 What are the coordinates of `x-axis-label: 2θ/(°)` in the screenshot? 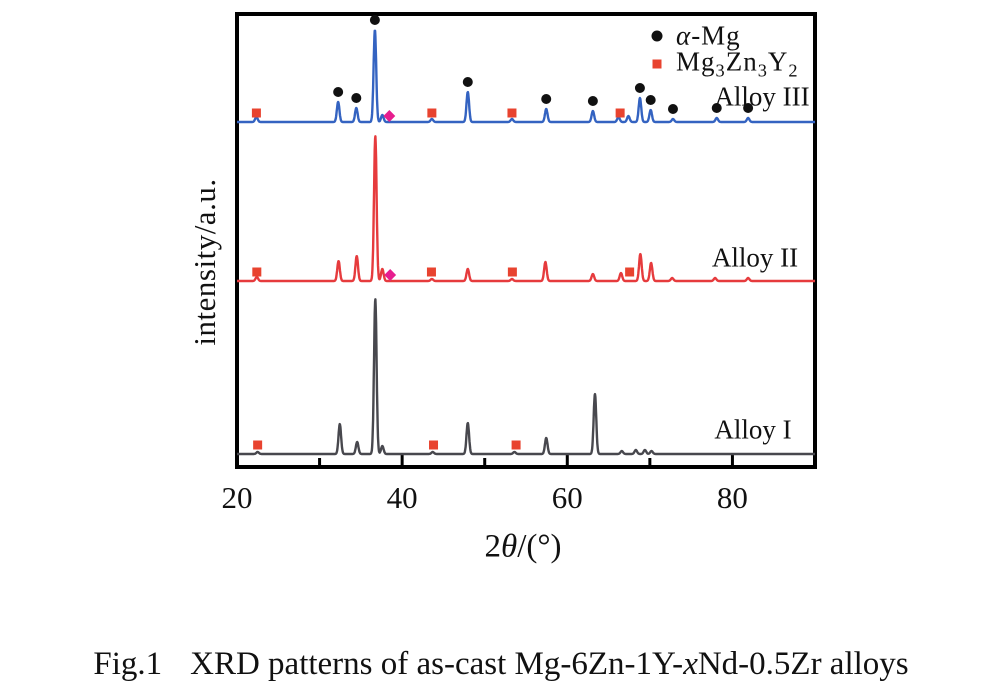 It's located at (522, 547).